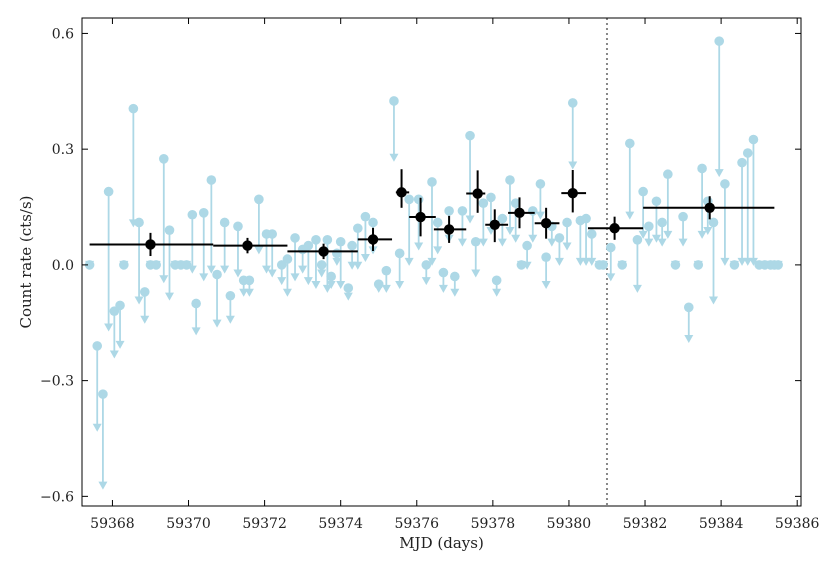 The image size is (830, 571). What do you see at coordinates (721, 524) in the screenshot?
I see `x-tick-label: 59384` at bounding box center [721, 524].